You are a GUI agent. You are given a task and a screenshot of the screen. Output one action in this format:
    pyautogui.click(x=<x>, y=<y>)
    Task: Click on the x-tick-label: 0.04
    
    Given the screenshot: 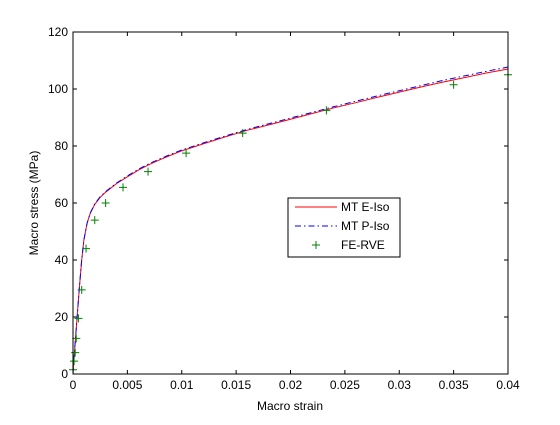 What is the action you would take?
    pyautogui.click(x=508, y=385)
    